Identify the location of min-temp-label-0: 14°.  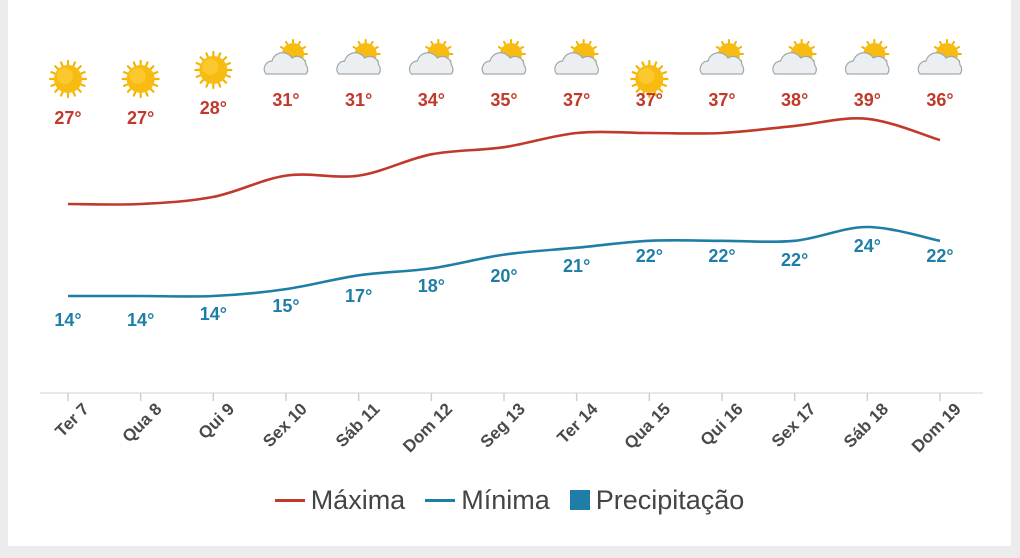
(67, 320).